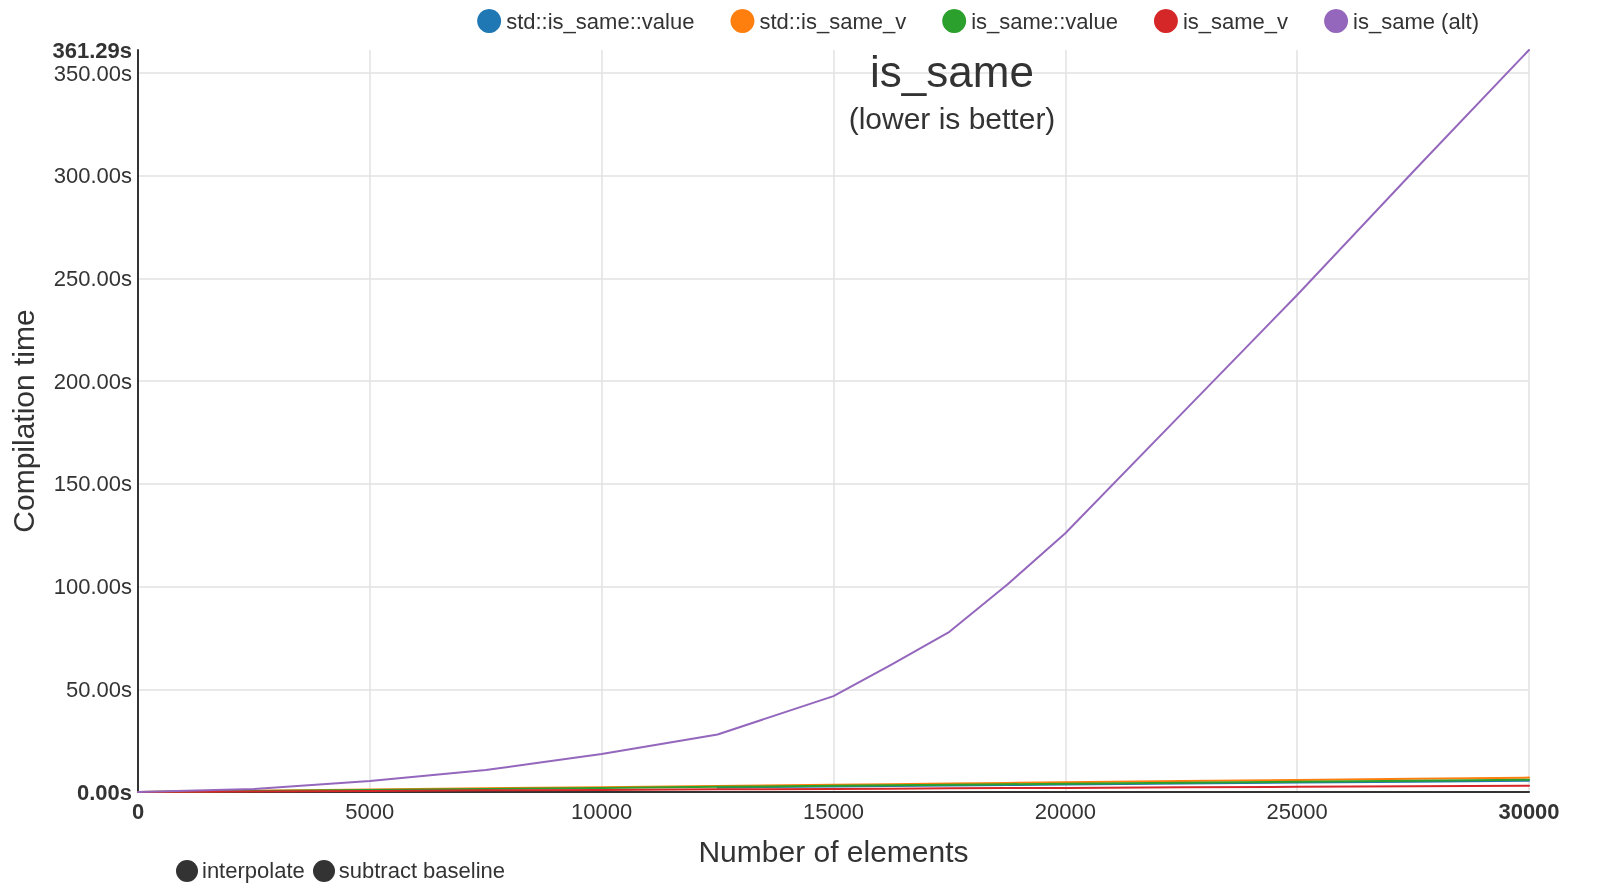  Describe the element at coordinates (104, 792) in the screenshot. I see `y-tick-label: 0.00s` at that location.